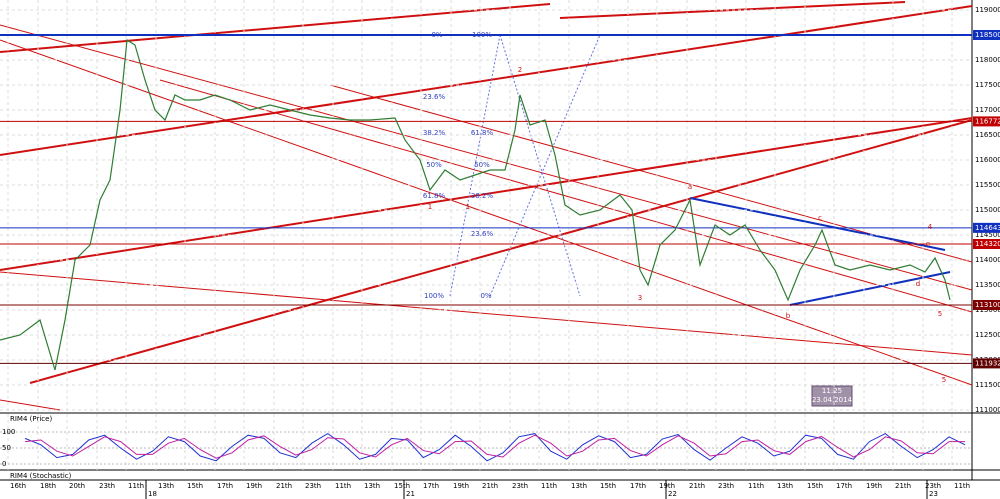 The width and height of the screenshot is (1000, 499). I want to click on panel-title: RIM4 (Price), so click(31, 419).